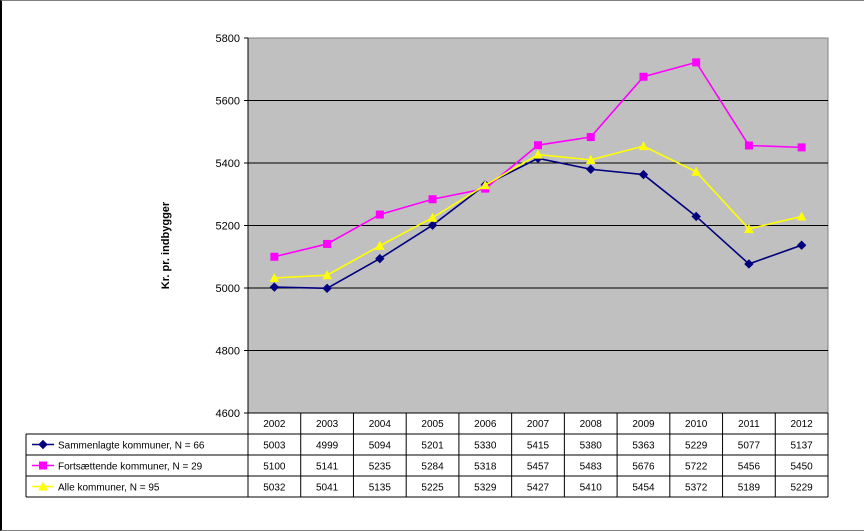 This screenshot has height=531, width=864. Describe the element at coordinates (228, 352) in the screenshot. I see `y-tick-label: 4800` at that location.